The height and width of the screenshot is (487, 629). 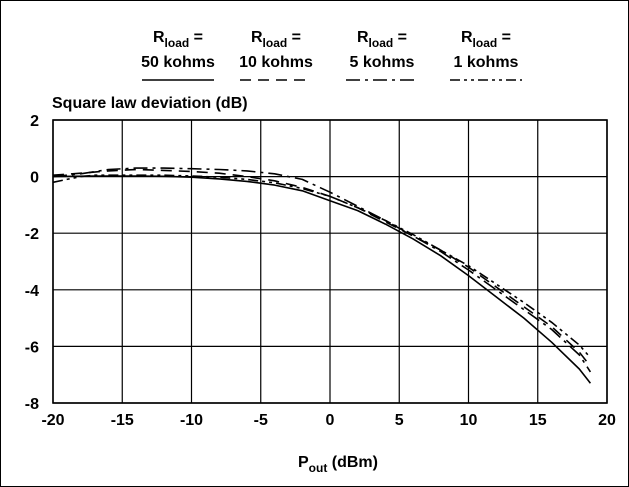 What do you see at coordinates (32, 347) in the screenshot?
I see `y-tick-label: -6` at bounding box center [32, 347].